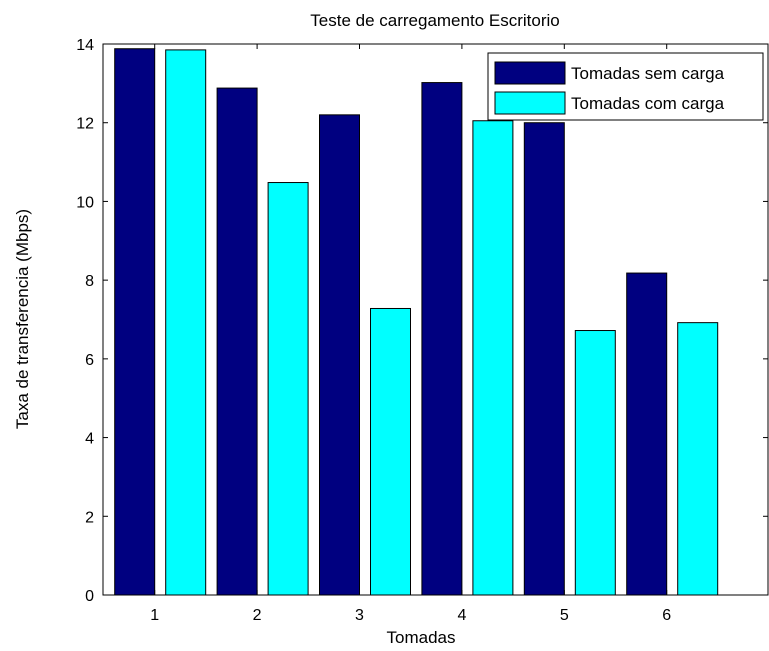  I want to click on x-tick-label-6: 6, so click(666, 615).